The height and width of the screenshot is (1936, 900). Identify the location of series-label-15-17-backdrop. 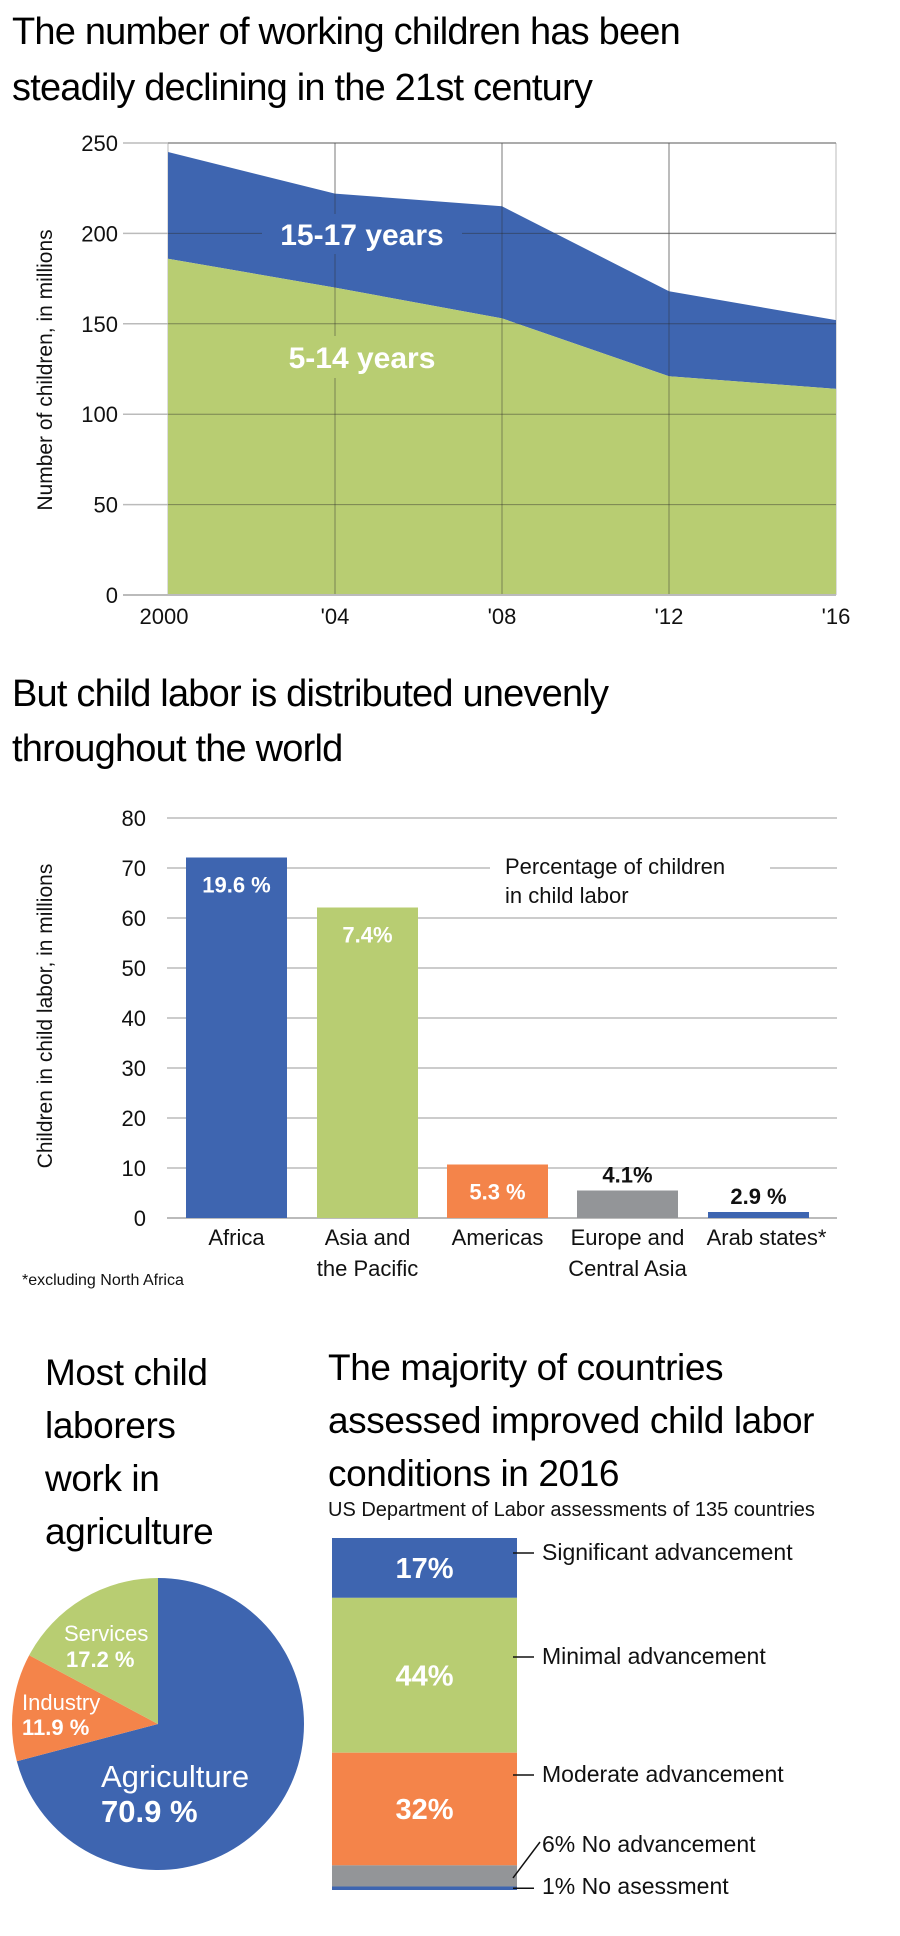
(362, 234).